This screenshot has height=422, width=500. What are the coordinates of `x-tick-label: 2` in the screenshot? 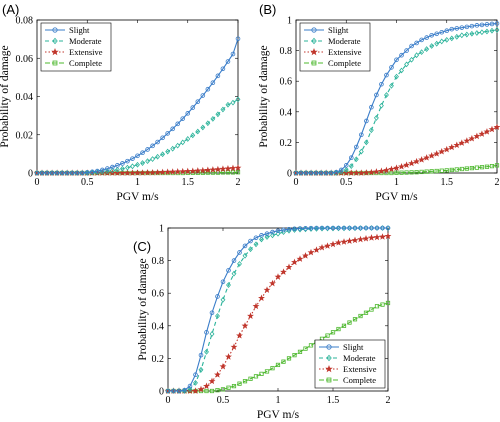 It's located at (238, 182).